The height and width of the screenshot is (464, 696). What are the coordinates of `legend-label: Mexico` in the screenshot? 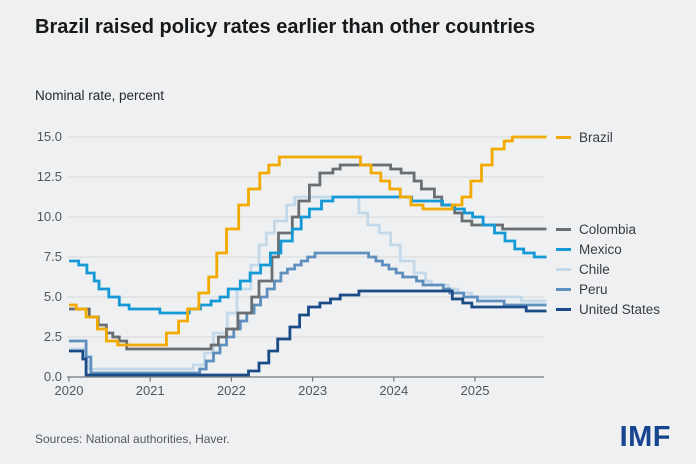 It's located at (600, 249).